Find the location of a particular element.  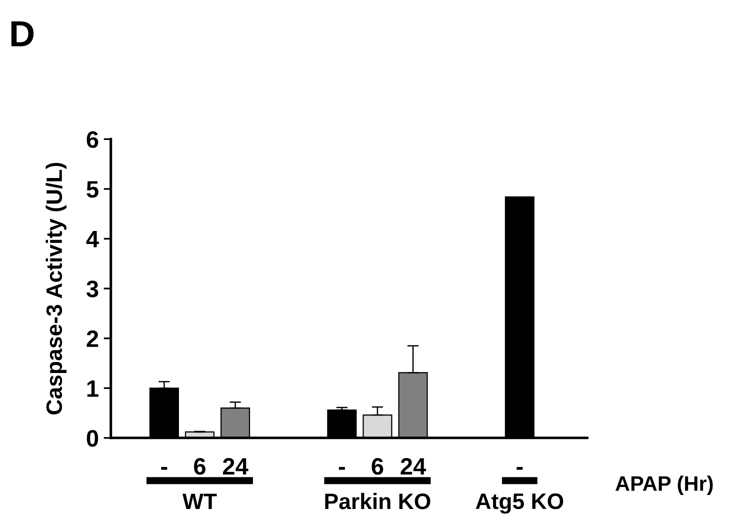

text: Parkin KO is located at coordinates (377, 501).